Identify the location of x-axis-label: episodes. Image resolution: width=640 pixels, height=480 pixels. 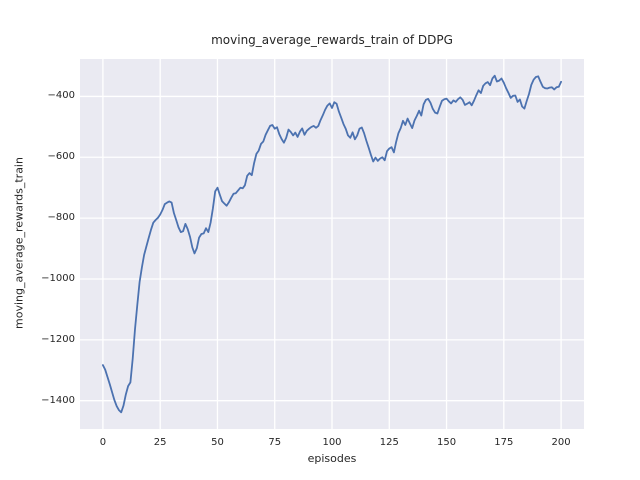
(332, 458).